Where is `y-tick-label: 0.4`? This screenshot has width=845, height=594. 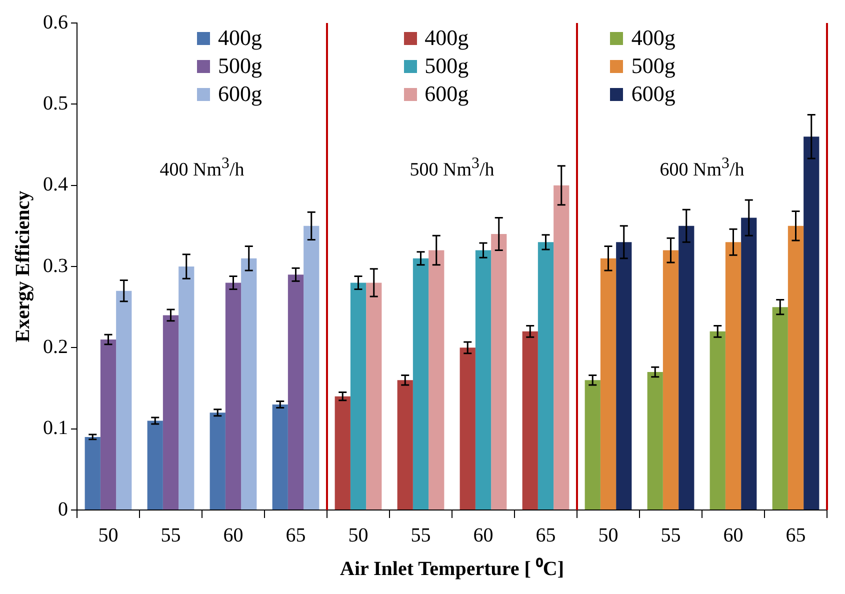 y-tick-label: 0.4 is located at coordinates (55, 185).